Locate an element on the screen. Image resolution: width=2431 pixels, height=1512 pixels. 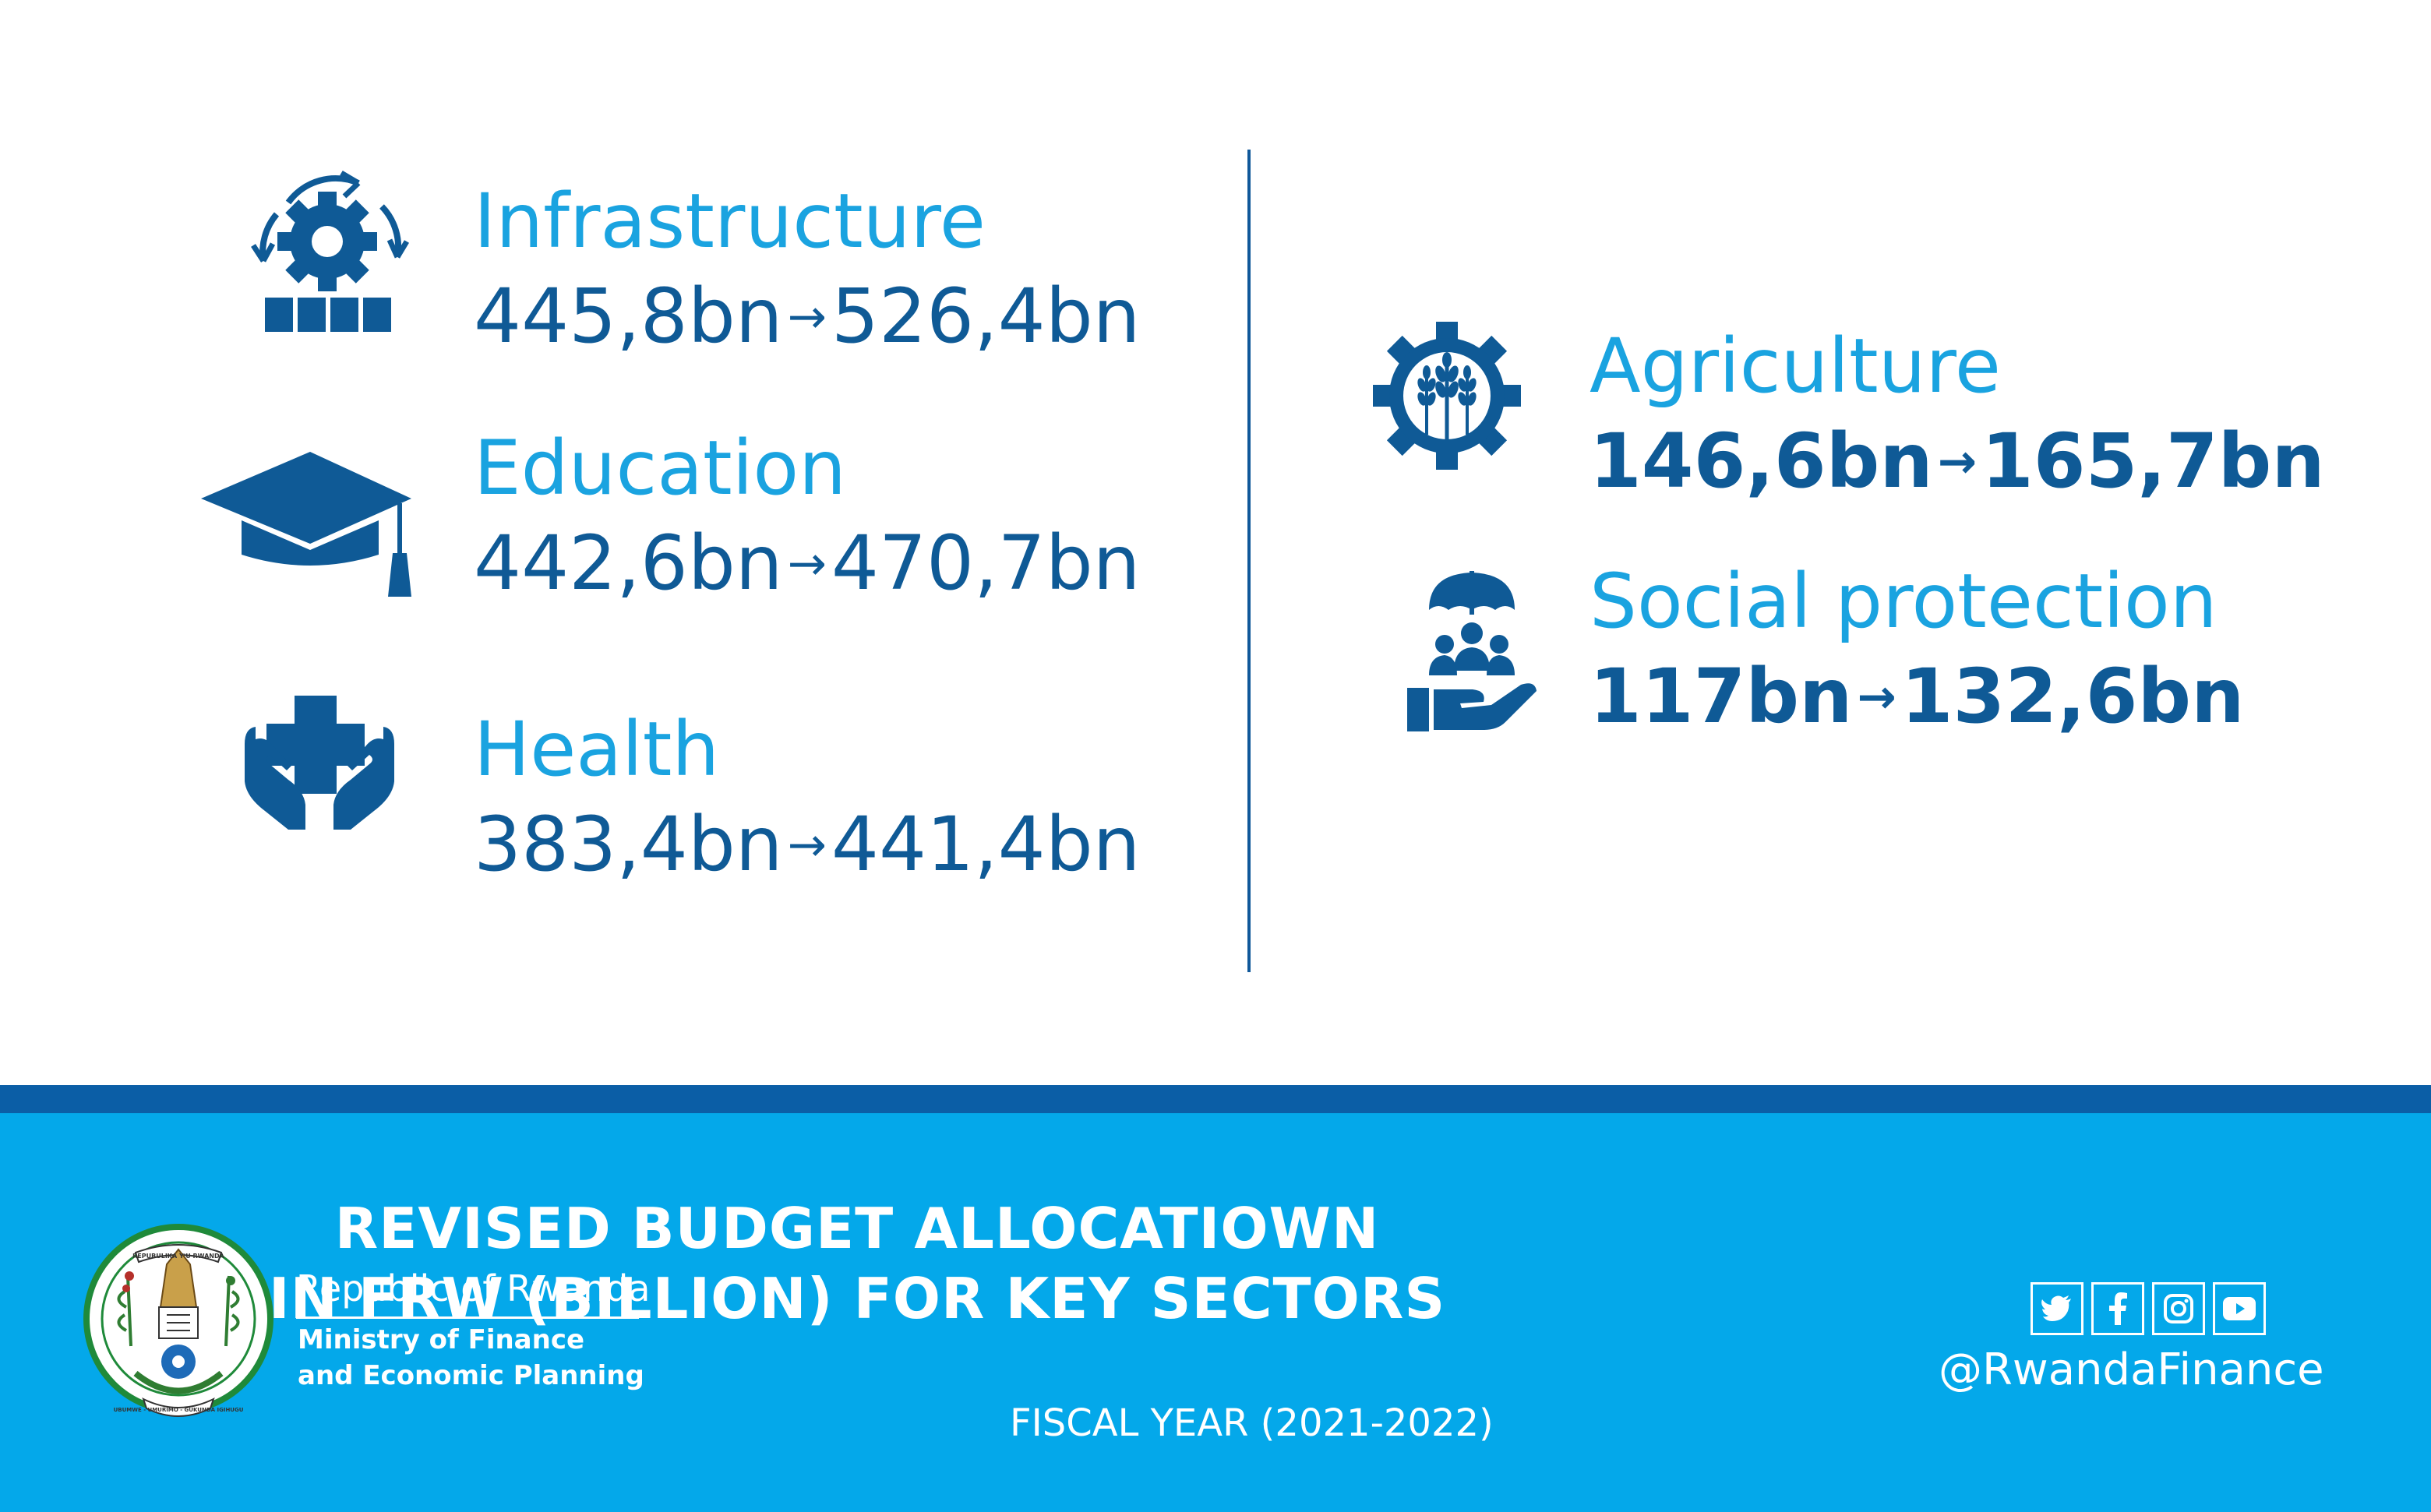
emblem-top-text: REPUBULIKA Y'U RWANDA is located at coordinates (178, 1257).